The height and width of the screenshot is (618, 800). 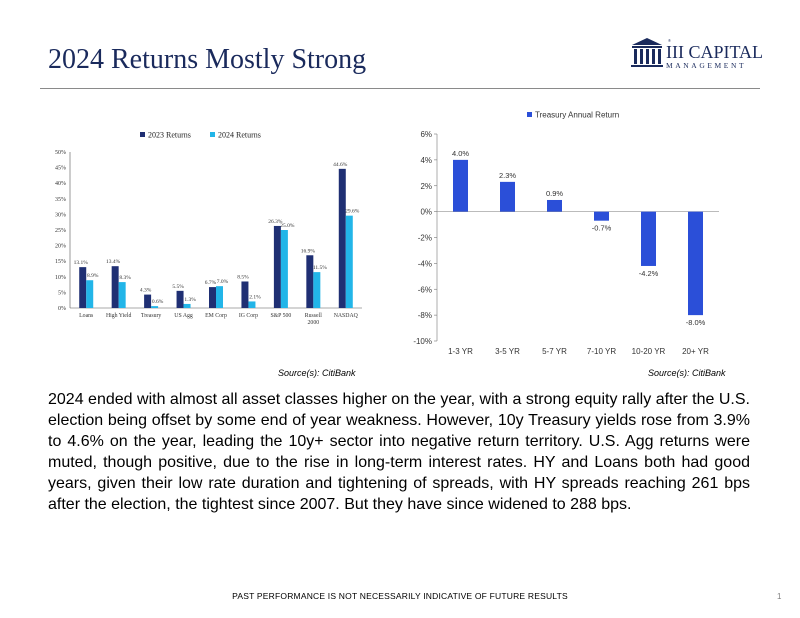 I want to click on y-tick-label: 2%, so click(x=426, y=186).